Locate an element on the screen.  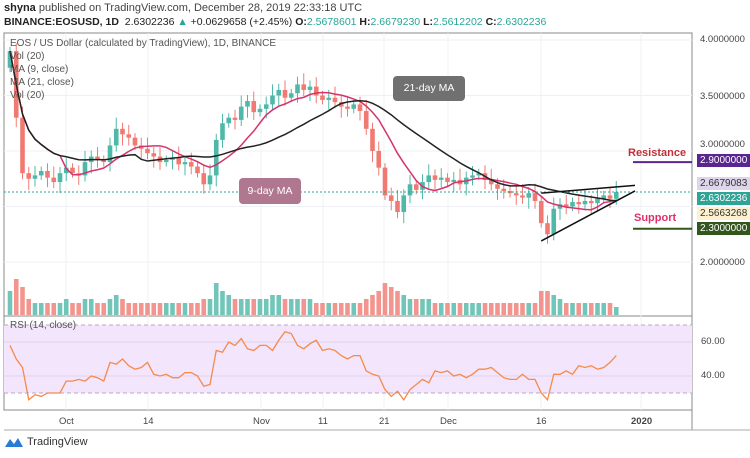
date-tick: 2020 is located at coordinates (642, 421).